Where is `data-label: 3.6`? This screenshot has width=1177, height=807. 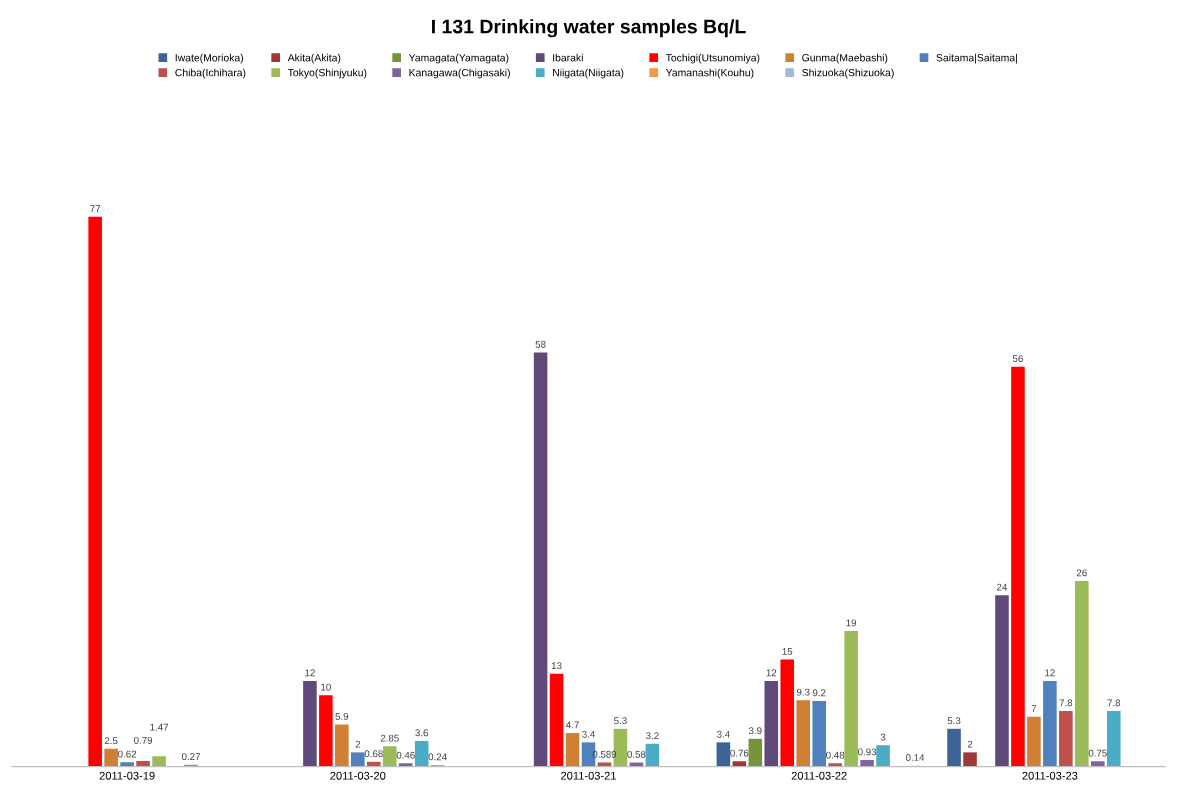
data-label: 3.6 is located at coordinates (422, 733).